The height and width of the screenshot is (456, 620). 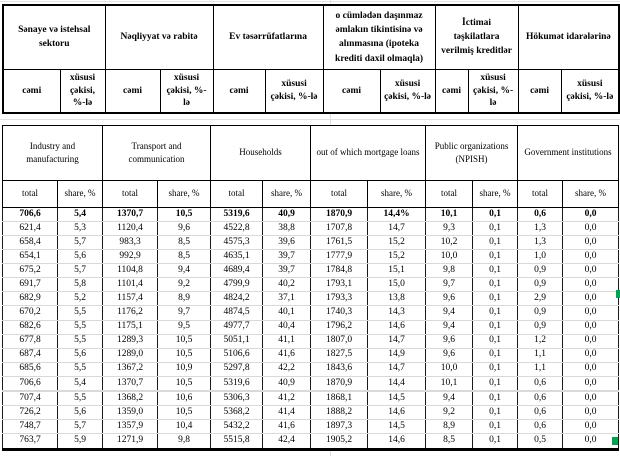 I want to click on cell: 670,2, so click(x=30, y=313).